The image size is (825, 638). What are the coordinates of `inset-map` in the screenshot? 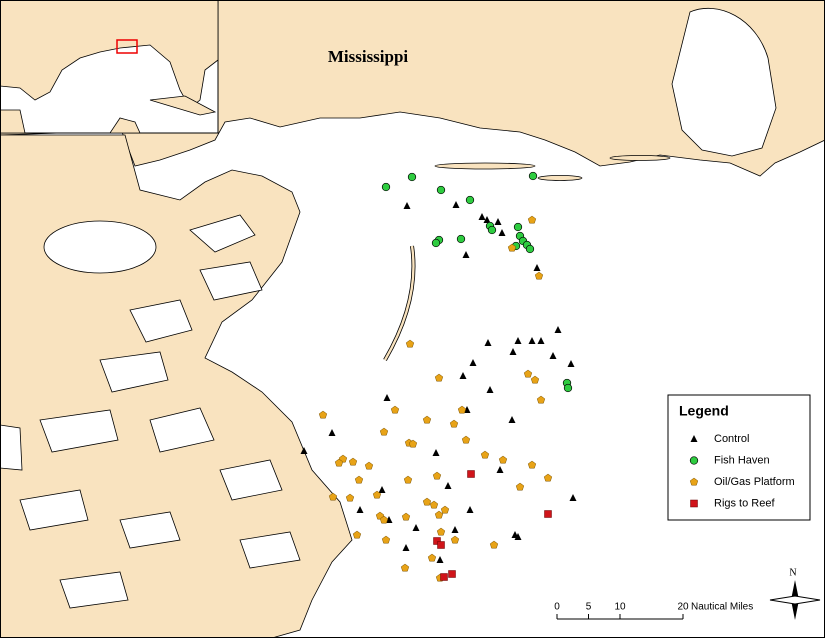 It's located at (109, 67).